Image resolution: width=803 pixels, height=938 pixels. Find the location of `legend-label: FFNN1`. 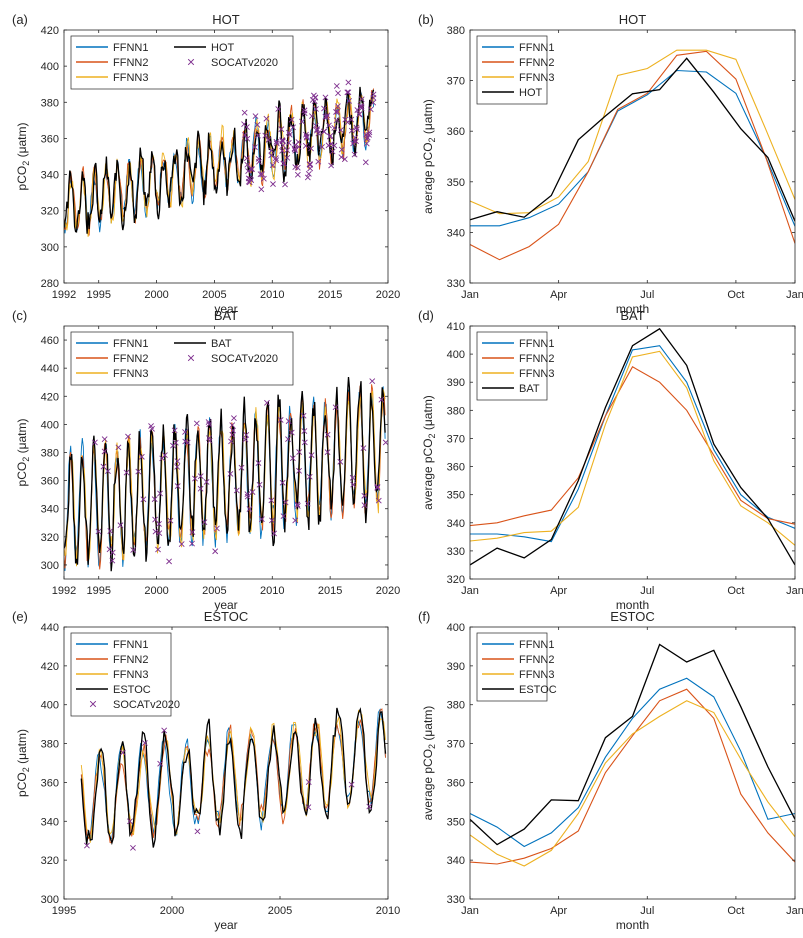

legend-label: FFNN1 is located at coordinates (130, 48).